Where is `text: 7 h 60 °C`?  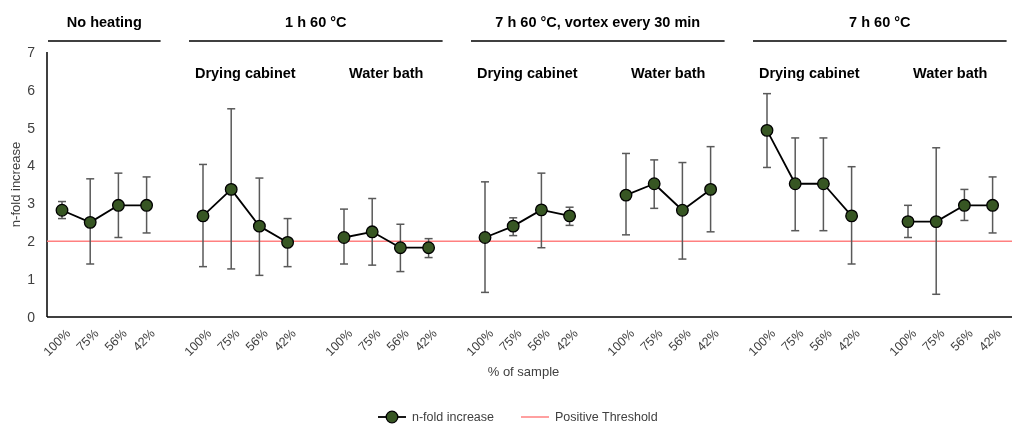 text: 7 h 60 °C is located at coordinates (880, 22).